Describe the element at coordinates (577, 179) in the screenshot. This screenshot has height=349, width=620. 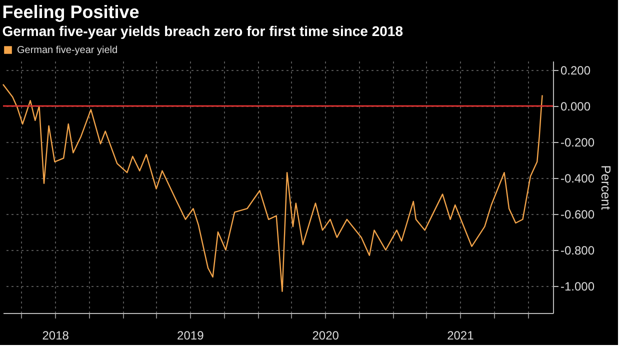
I see `y-tick-label: -0.400` at that location.